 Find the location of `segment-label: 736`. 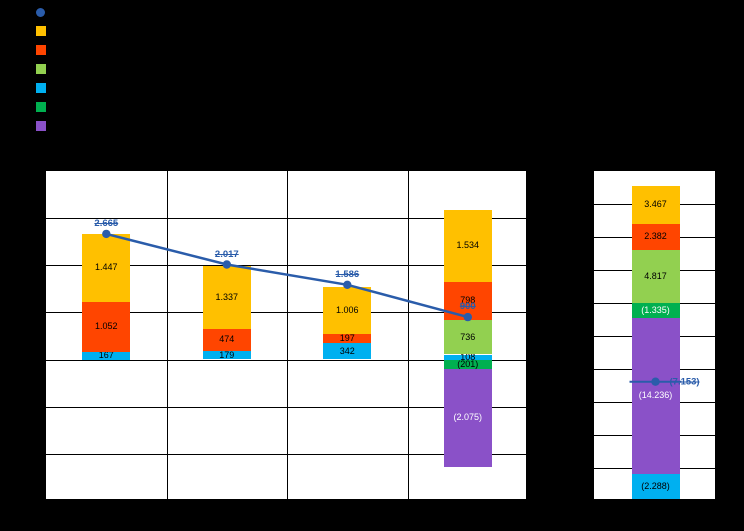

segment-label: 736 is located at coordinates (468, 336).